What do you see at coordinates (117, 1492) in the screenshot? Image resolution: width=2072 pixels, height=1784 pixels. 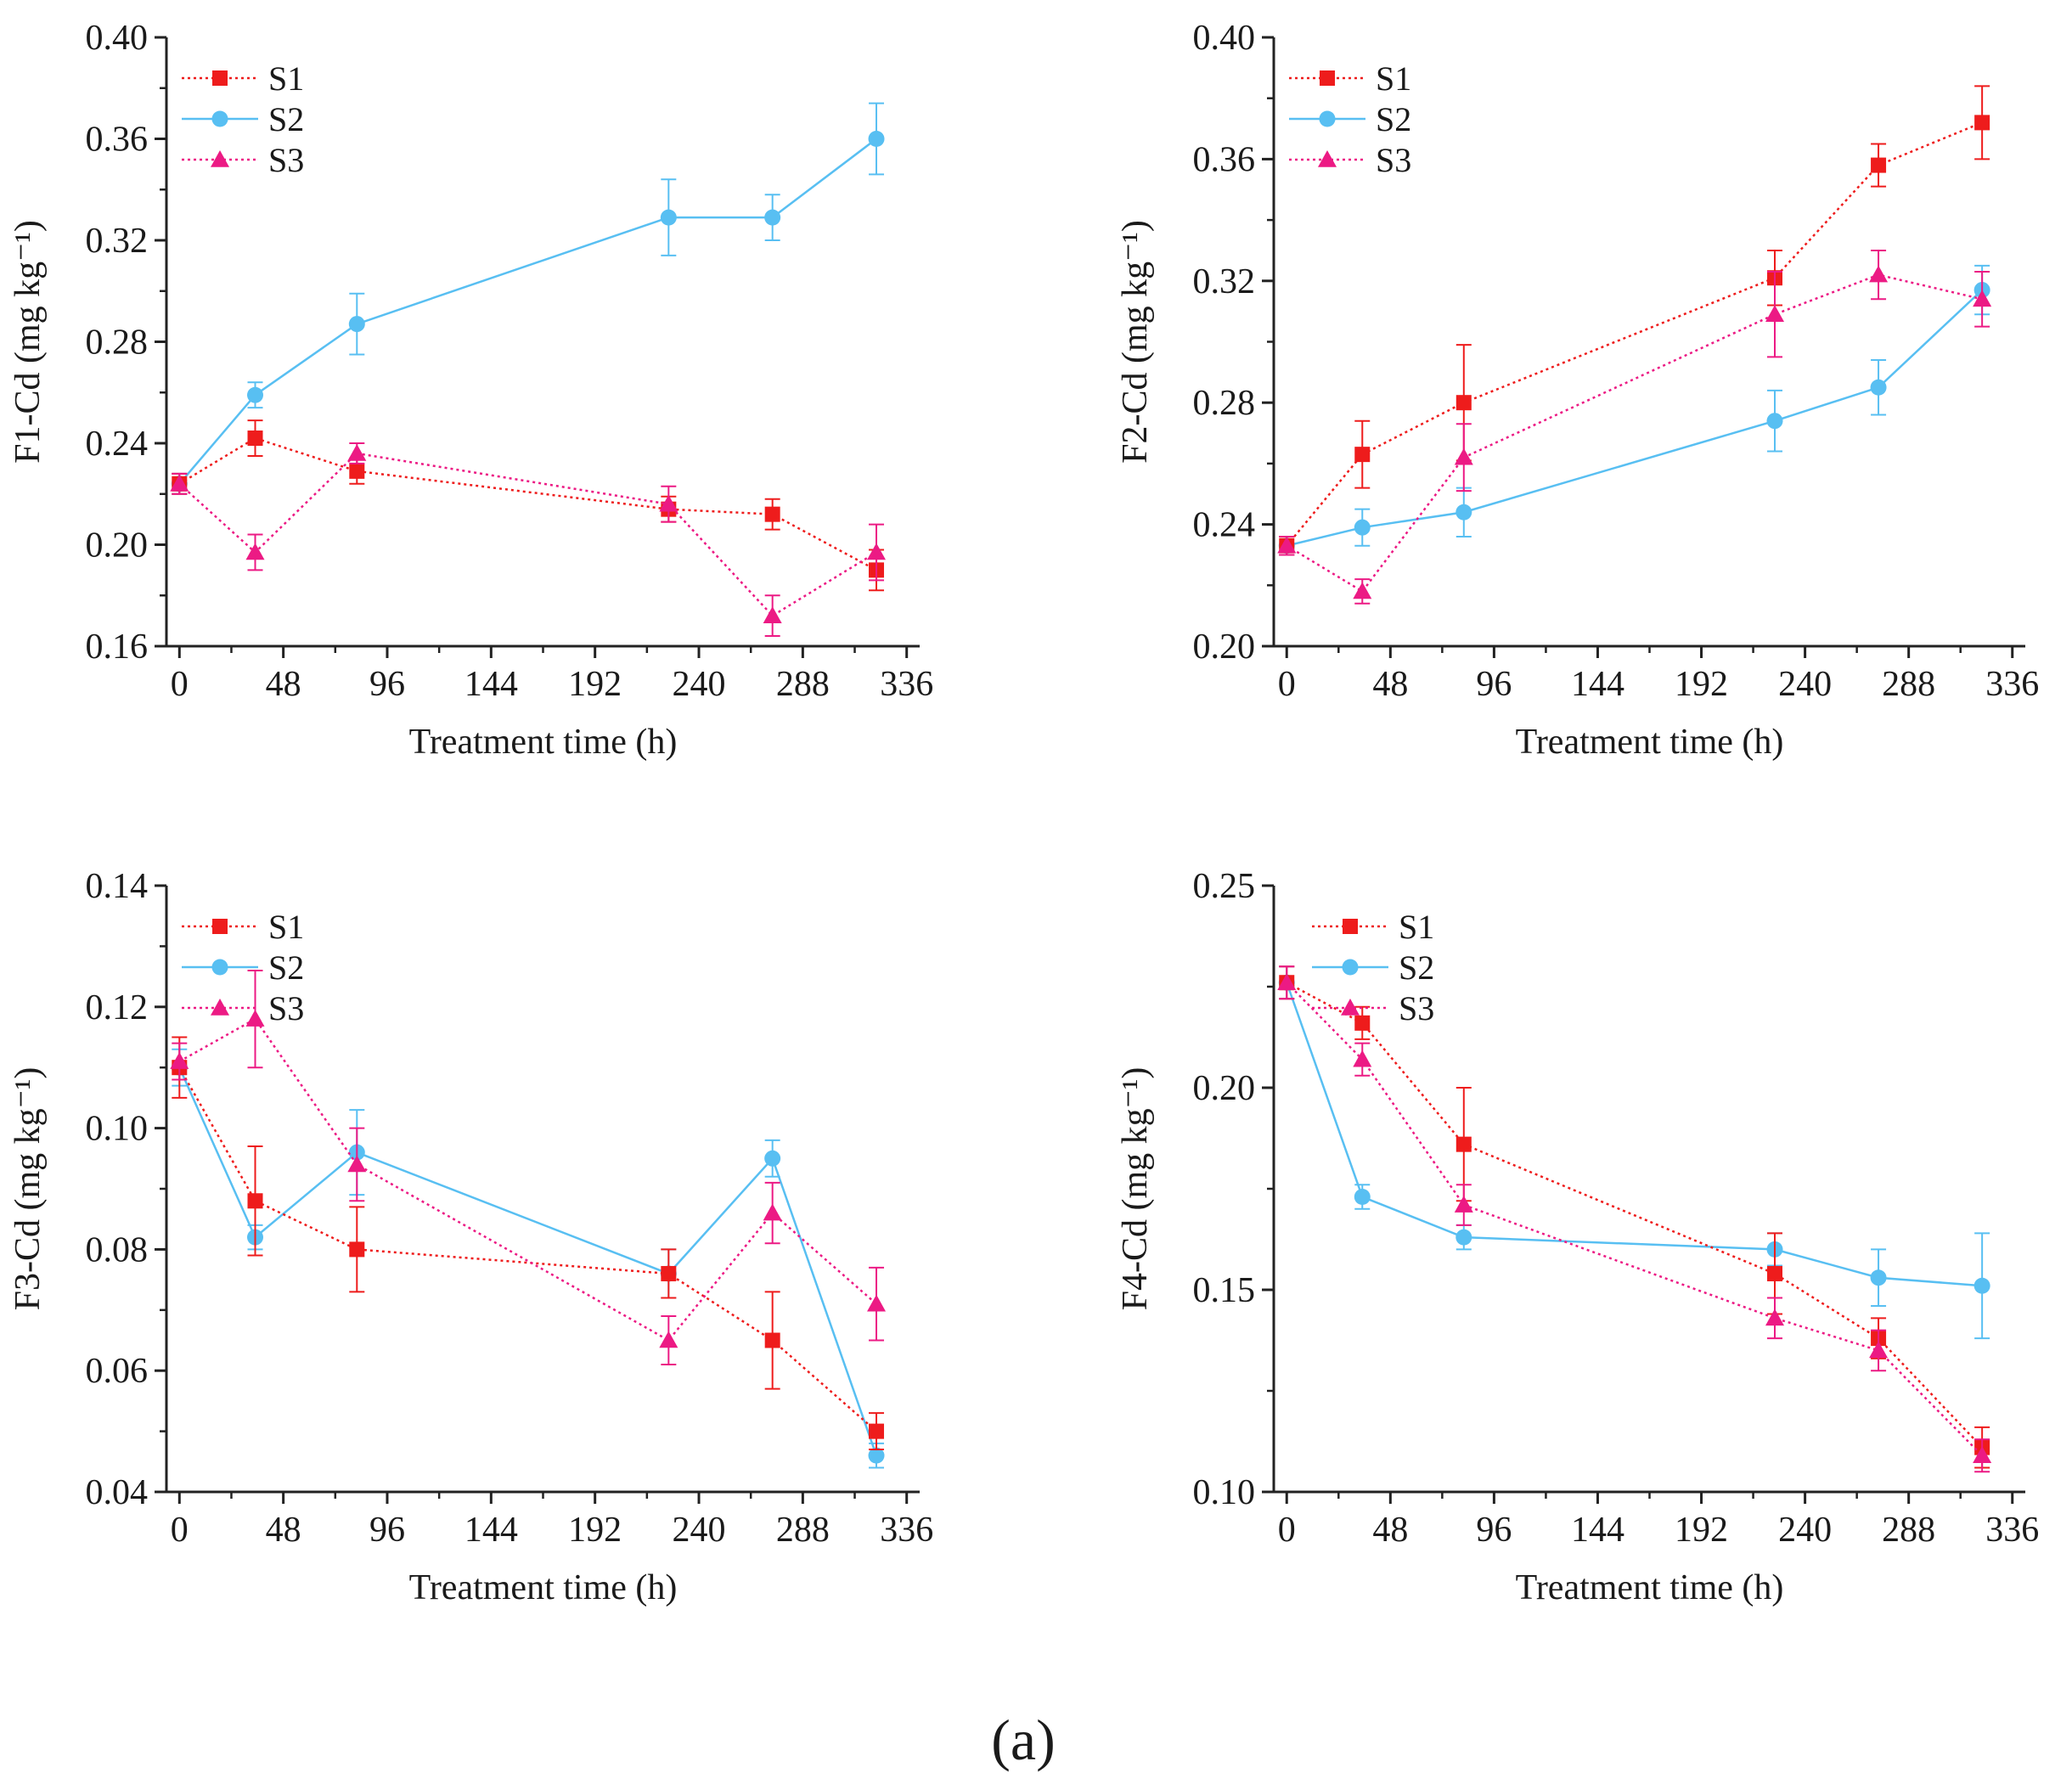 I see `y-tick-label: 0.04` at bounding box center [117, 1492].